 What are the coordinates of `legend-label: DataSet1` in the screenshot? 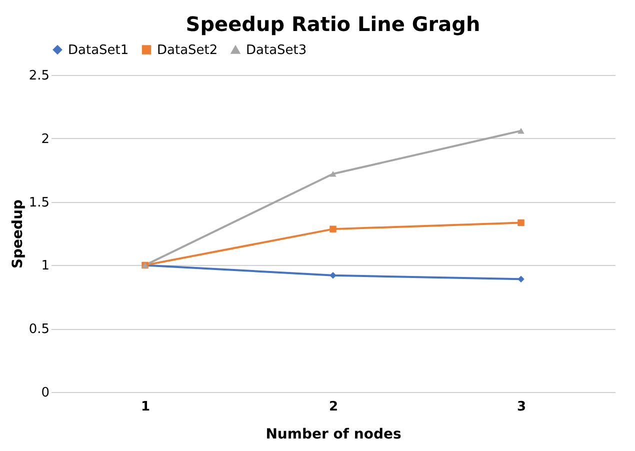 It's located at (98, 50).